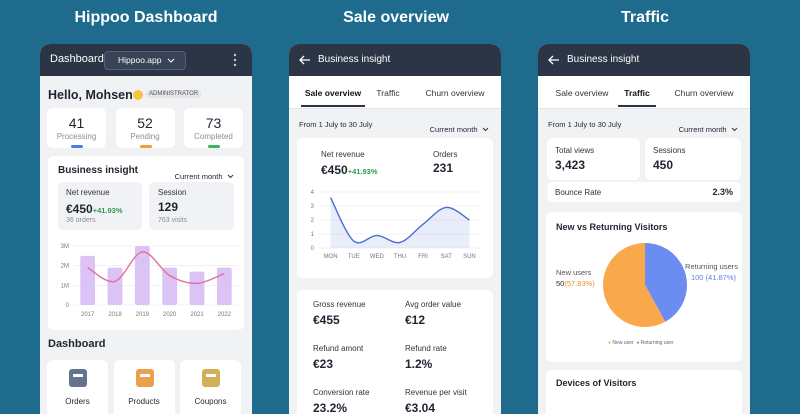 This screenshot has width=800, height=414. Describe the element at coordinates (574, 272) in the screenshot. I see `slice-name: New users` at that location.